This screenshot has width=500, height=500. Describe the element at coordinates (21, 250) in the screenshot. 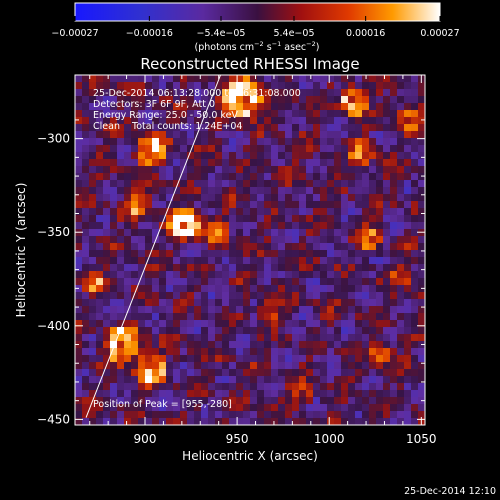

I see `y-axis-label: Heliocentric Y (arcsec)` at that location.